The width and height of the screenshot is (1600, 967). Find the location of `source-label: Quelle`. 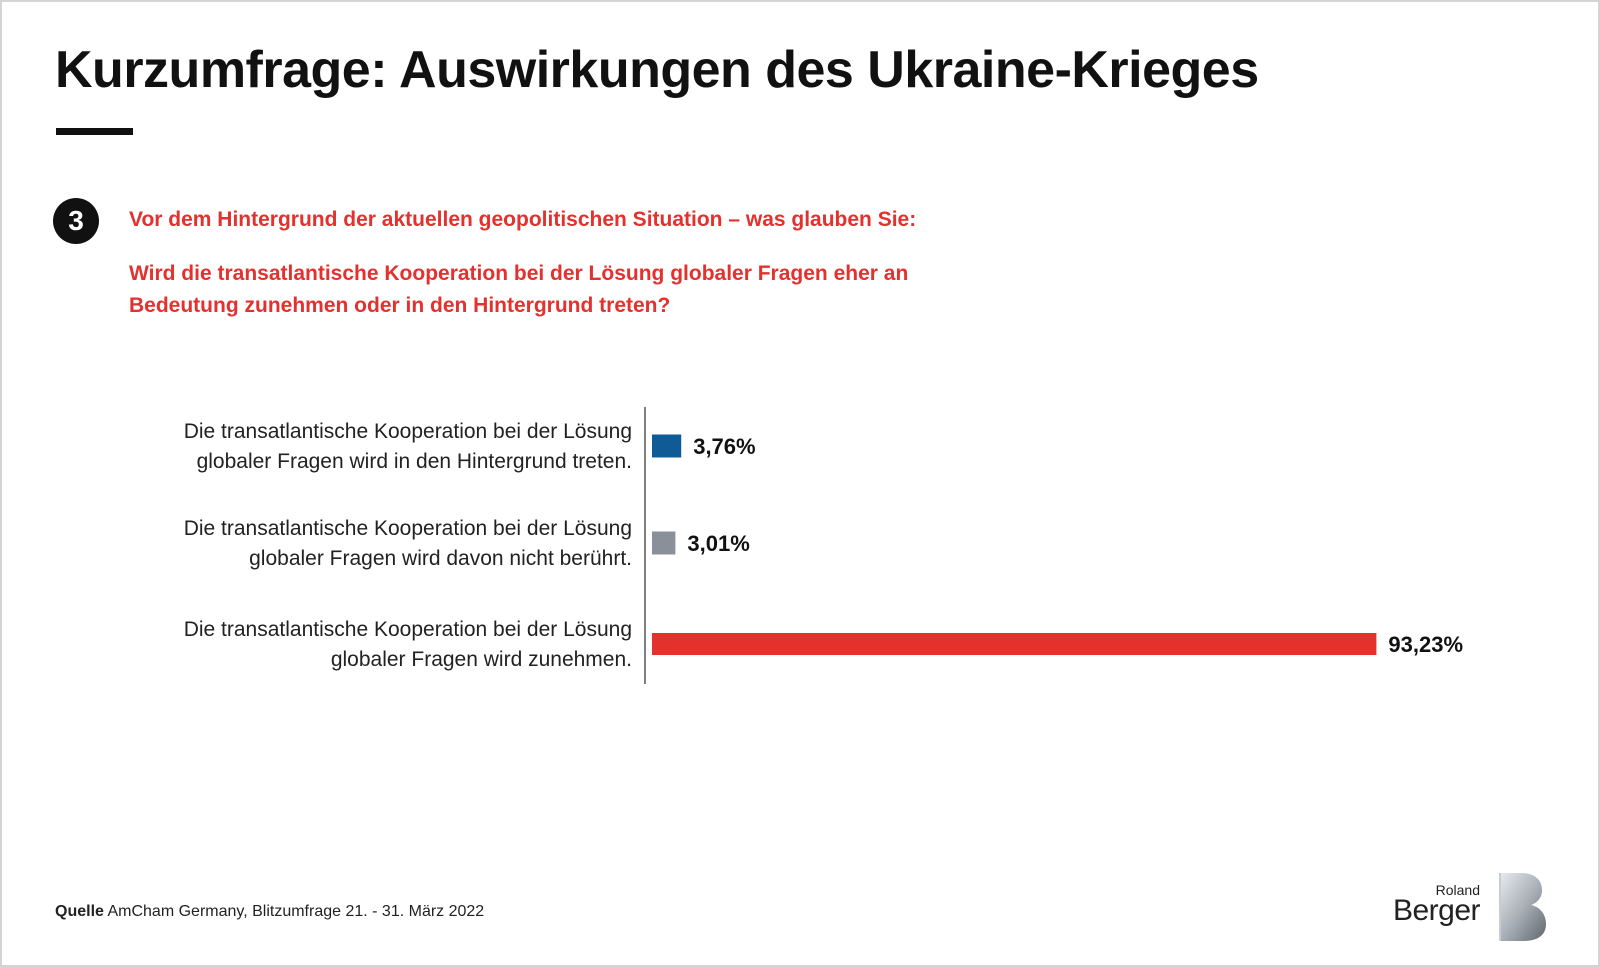

source-label: Quelle is located at coordinates (79, 911).